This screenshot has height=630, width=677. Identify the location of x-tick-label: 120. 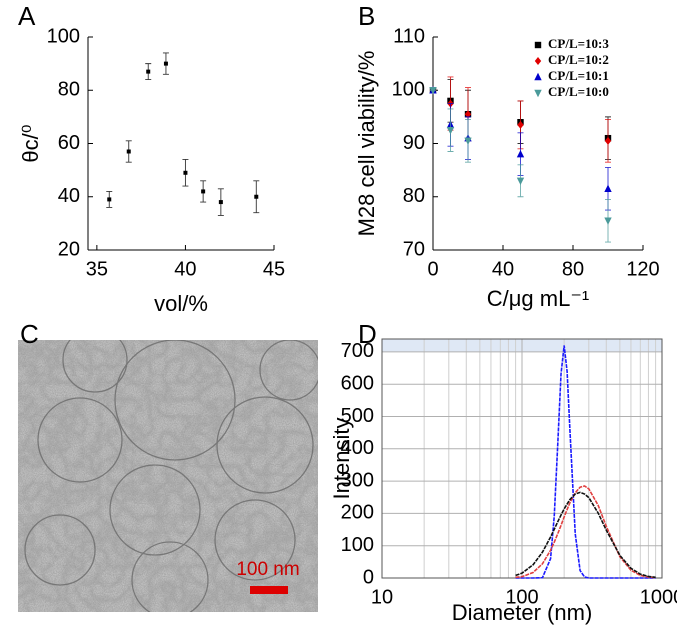
(642, 269).